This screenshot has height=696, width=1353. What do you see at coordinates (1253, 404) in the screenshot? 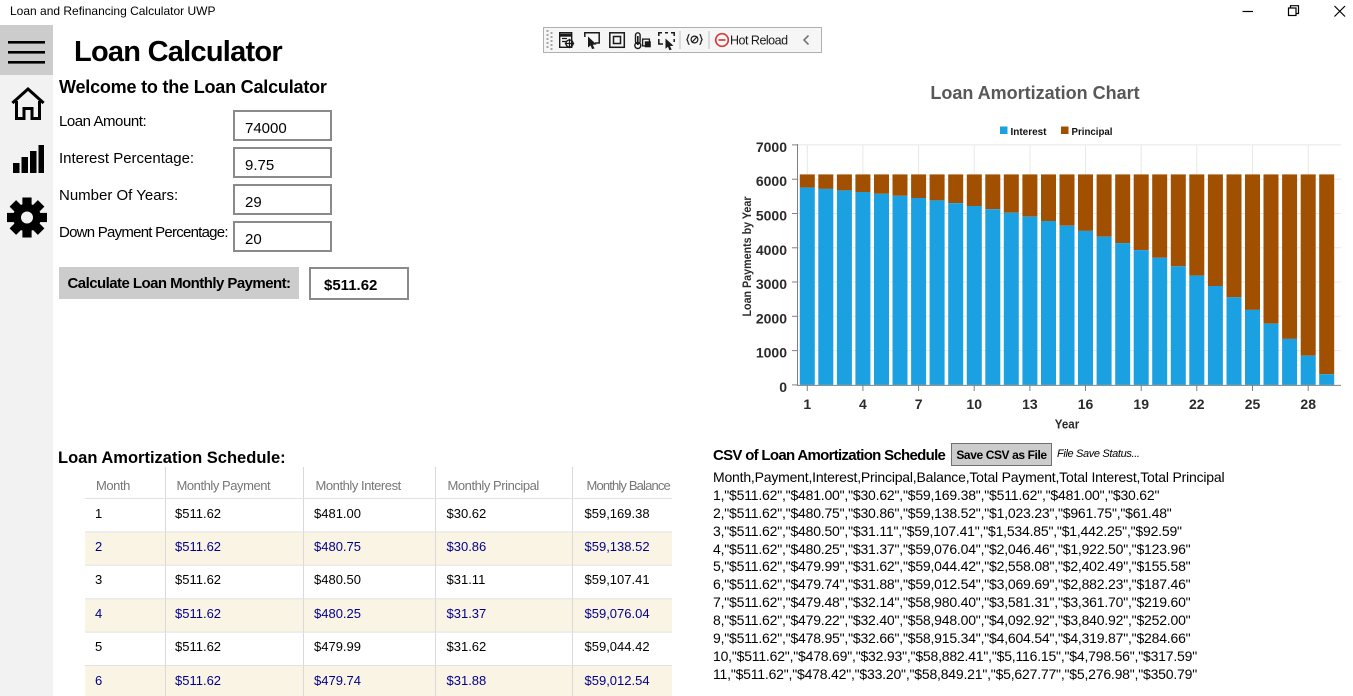
I see `svg-text: 25` at bounding box center [1253, 404].